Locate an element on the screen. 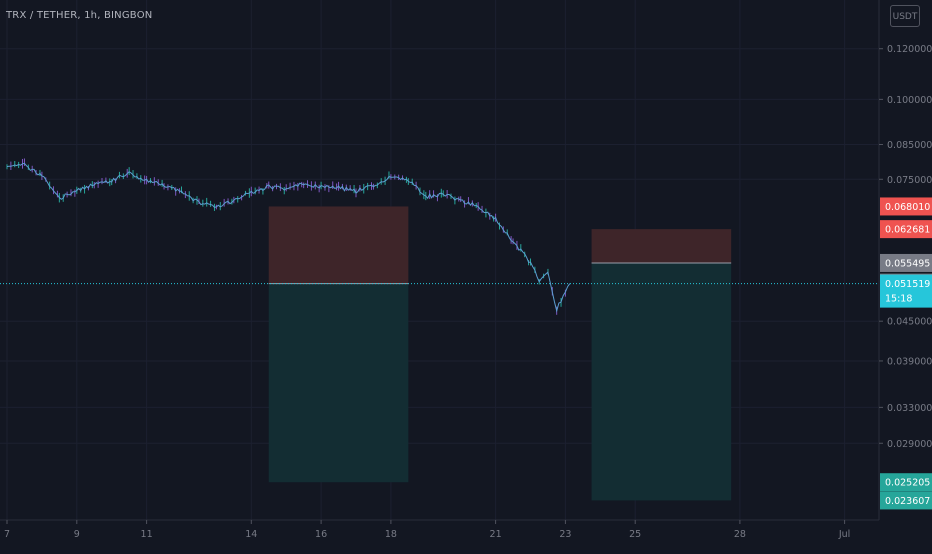 The width and height of the screenshot is (932, 554). price-label: 0.062681 is located at coordinates (907, 230).